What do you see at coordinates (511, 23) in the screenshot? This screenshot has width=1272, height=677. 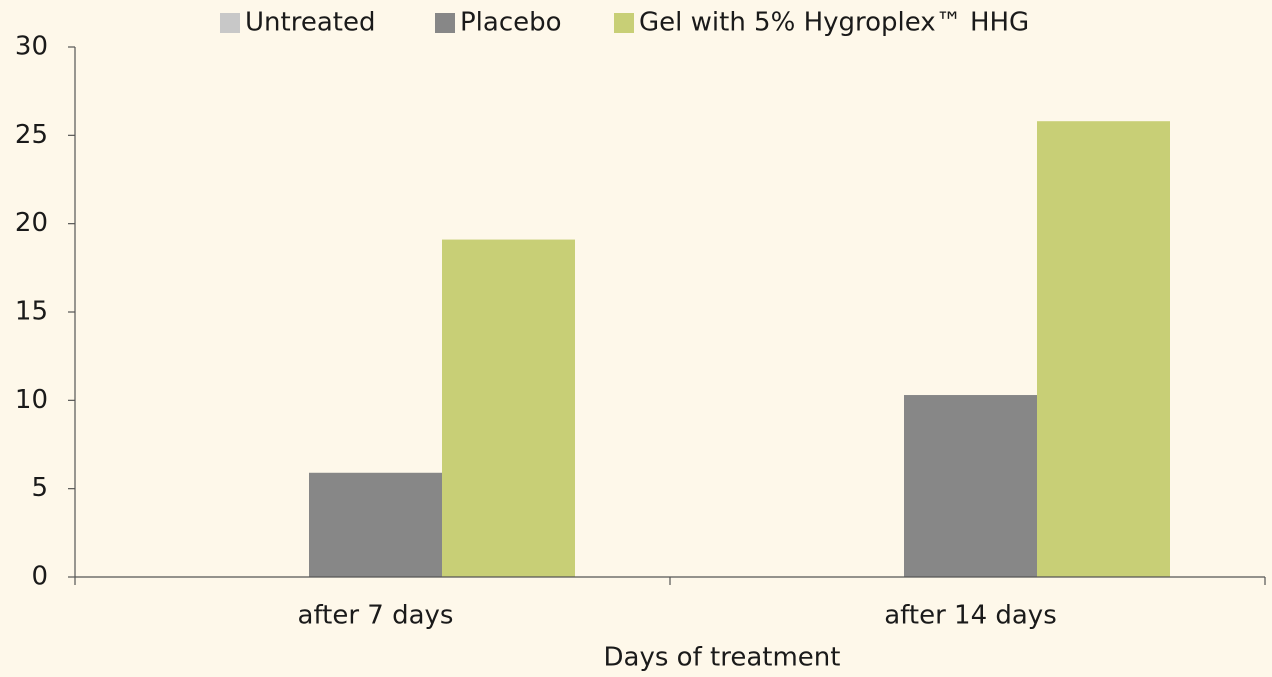 I see `legend-label: Placebo` at bounding box center [511, 23].